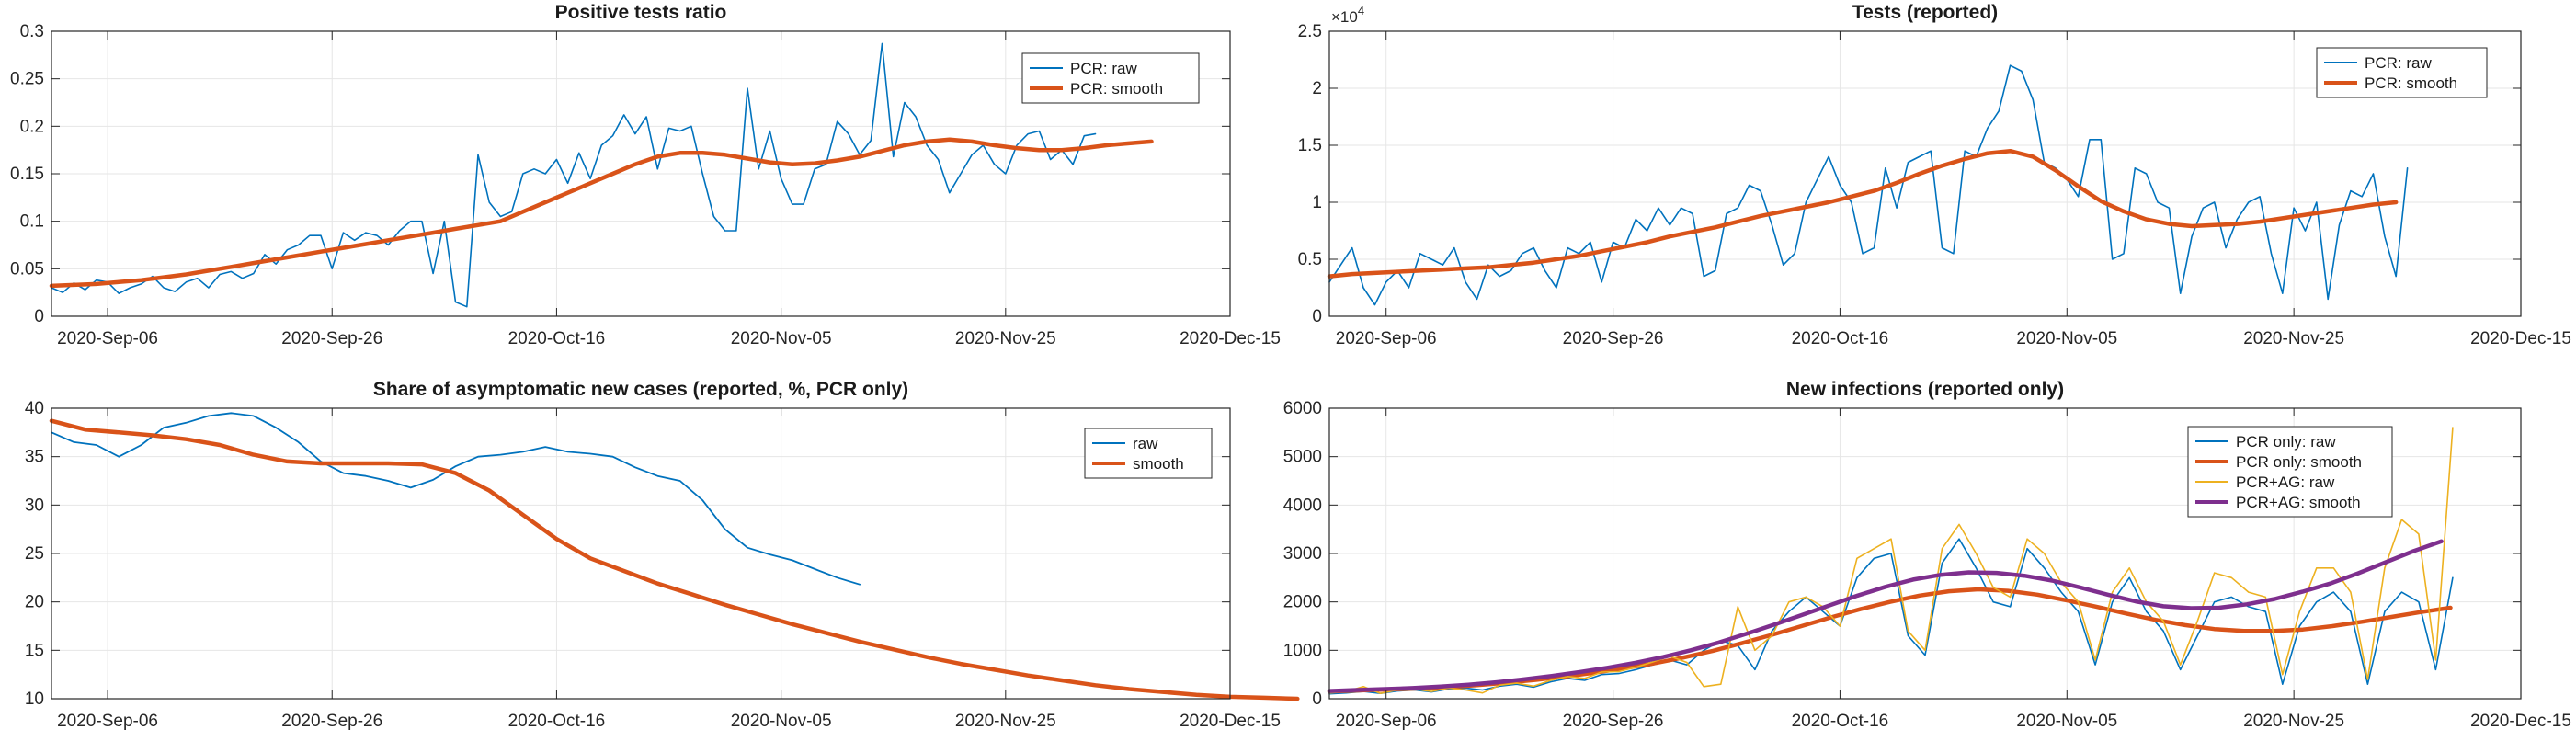 The width and height of the screenshot is (2576, 730). Describe the element at coordinates (1347, 15) in the screenshot. I see `y-exponent-label: ×10⁴` at that location.